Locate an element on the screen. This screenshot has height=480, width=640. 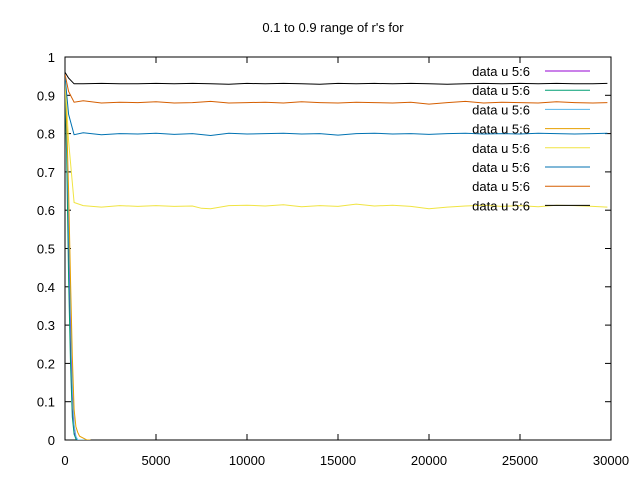
x-tick-label: 15000 is located at coordinates (338, 460).